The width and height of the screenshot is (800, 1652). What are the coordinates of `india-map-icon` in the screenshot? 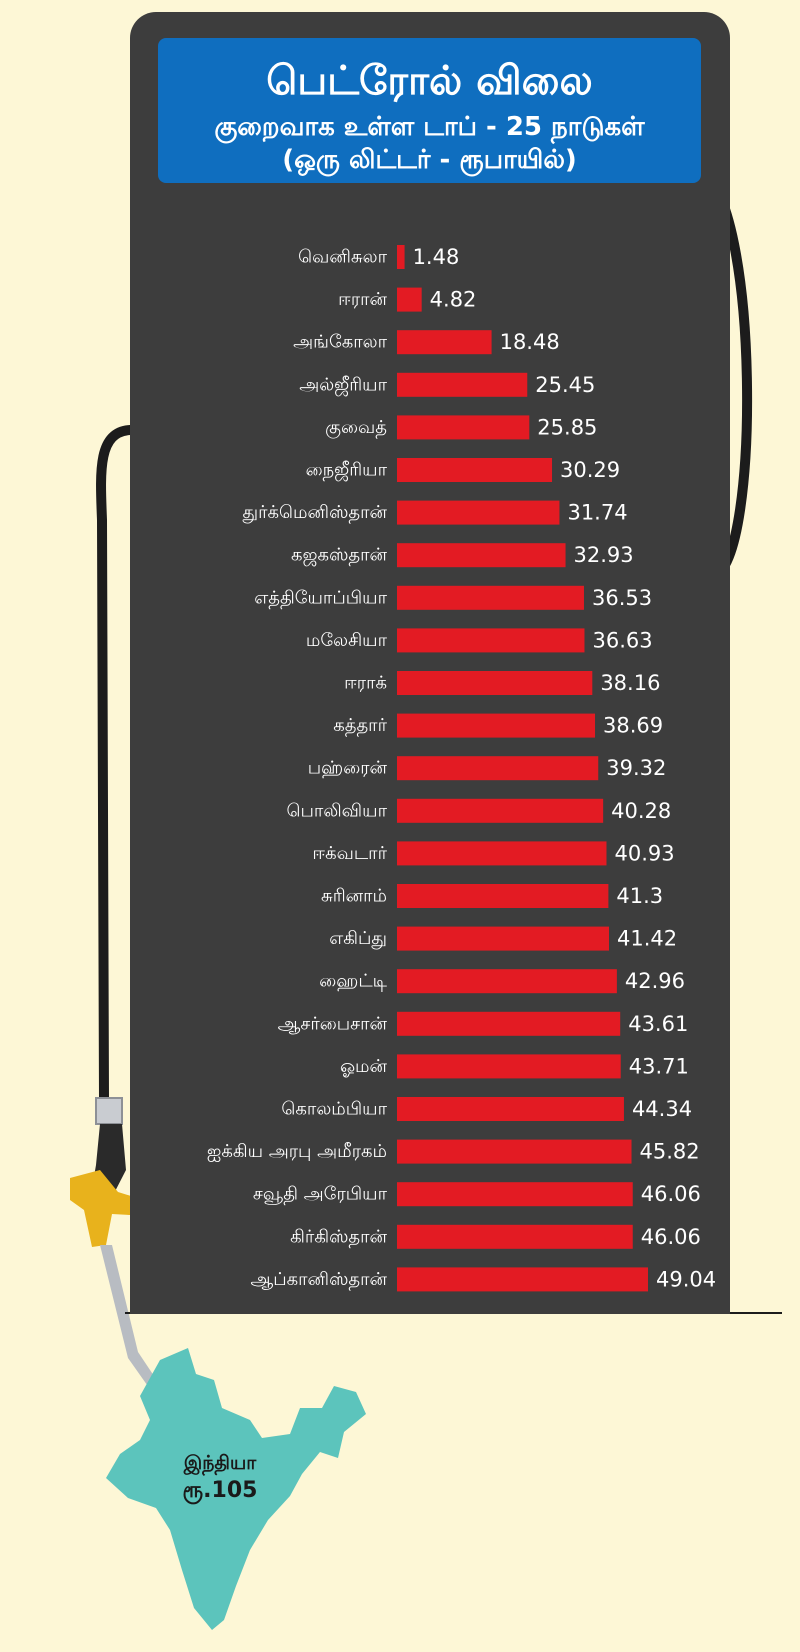 It's located at (236, 1489).